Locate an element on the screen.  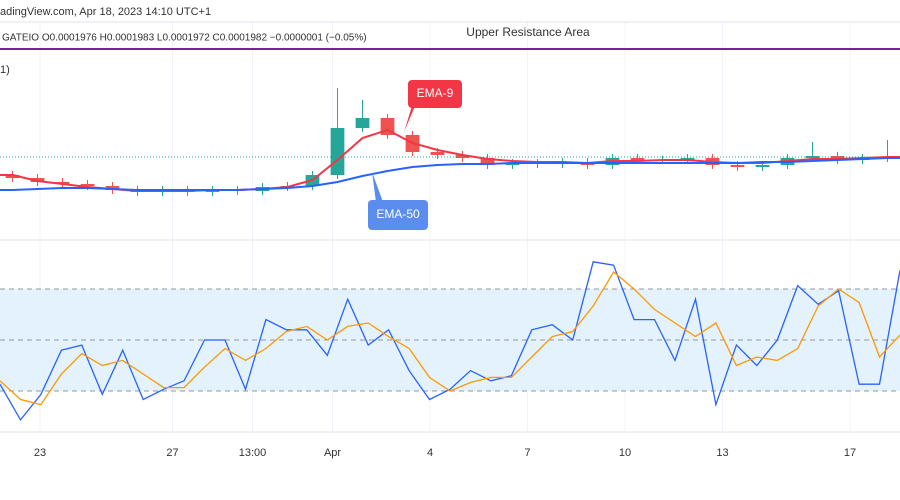
ema50-callout: EMA-50 is located at coordinates (398, 201).